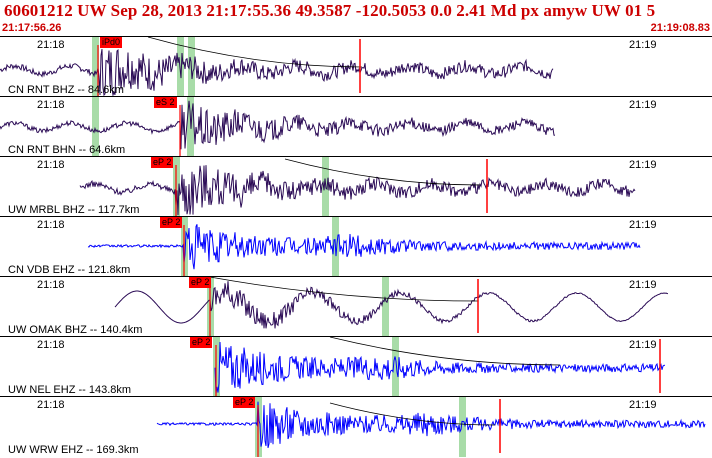 This screenshot has height=458, width=712. I want to click on channel-label: UW WRW EHZ -- 169.3km, so click(73, 450).